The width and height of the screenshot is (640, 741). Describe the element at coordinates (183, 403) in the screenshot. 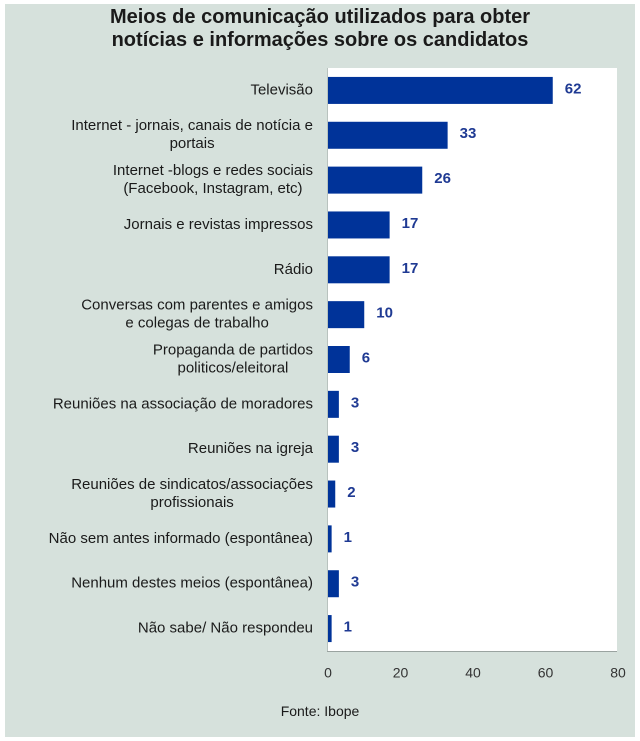

I see `category-label: Reuniões na associação de moradores` at that location.